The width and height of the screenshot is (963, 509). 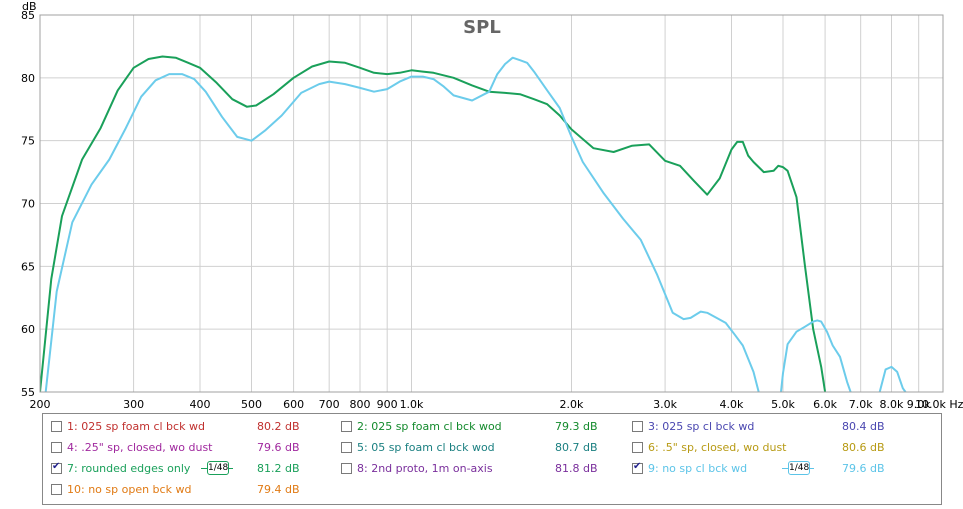 What do you see at coordinates (293, 404) in the screenshot?
I see `x-tick-label: 600` at bounding box center [293, 404].